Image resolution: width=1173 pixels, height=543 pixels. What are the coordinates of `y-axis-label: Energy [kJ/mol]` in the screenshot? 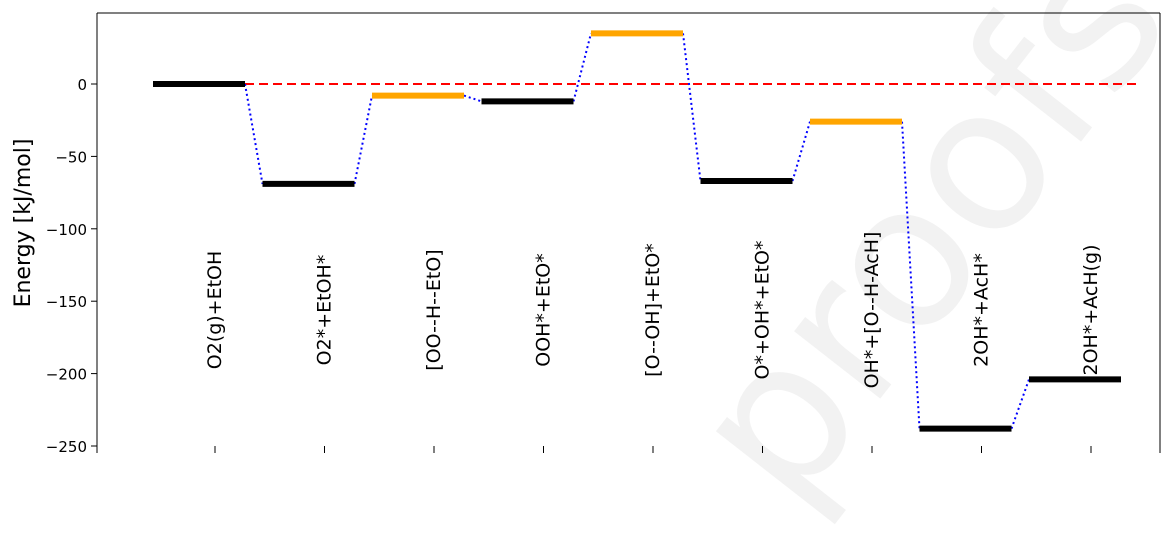 It's located at (23, 223).